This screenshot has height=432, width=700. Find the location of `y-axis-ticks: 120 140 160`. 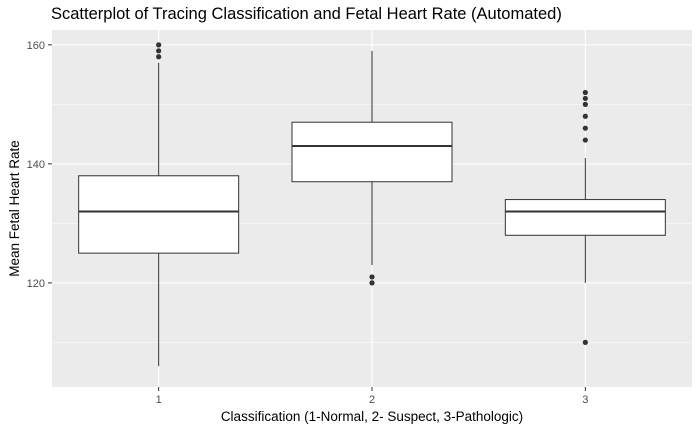

y-axis-ticks: 120 140 160 is located at coordinates (39, 165).